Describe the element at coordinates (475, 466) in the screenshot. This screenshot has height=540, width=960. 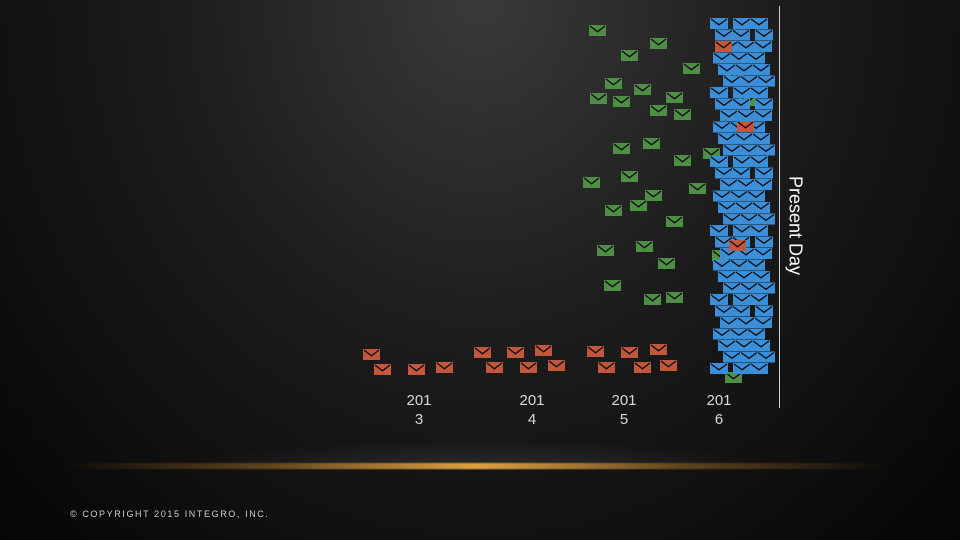
I see `orange-divider` at that location.